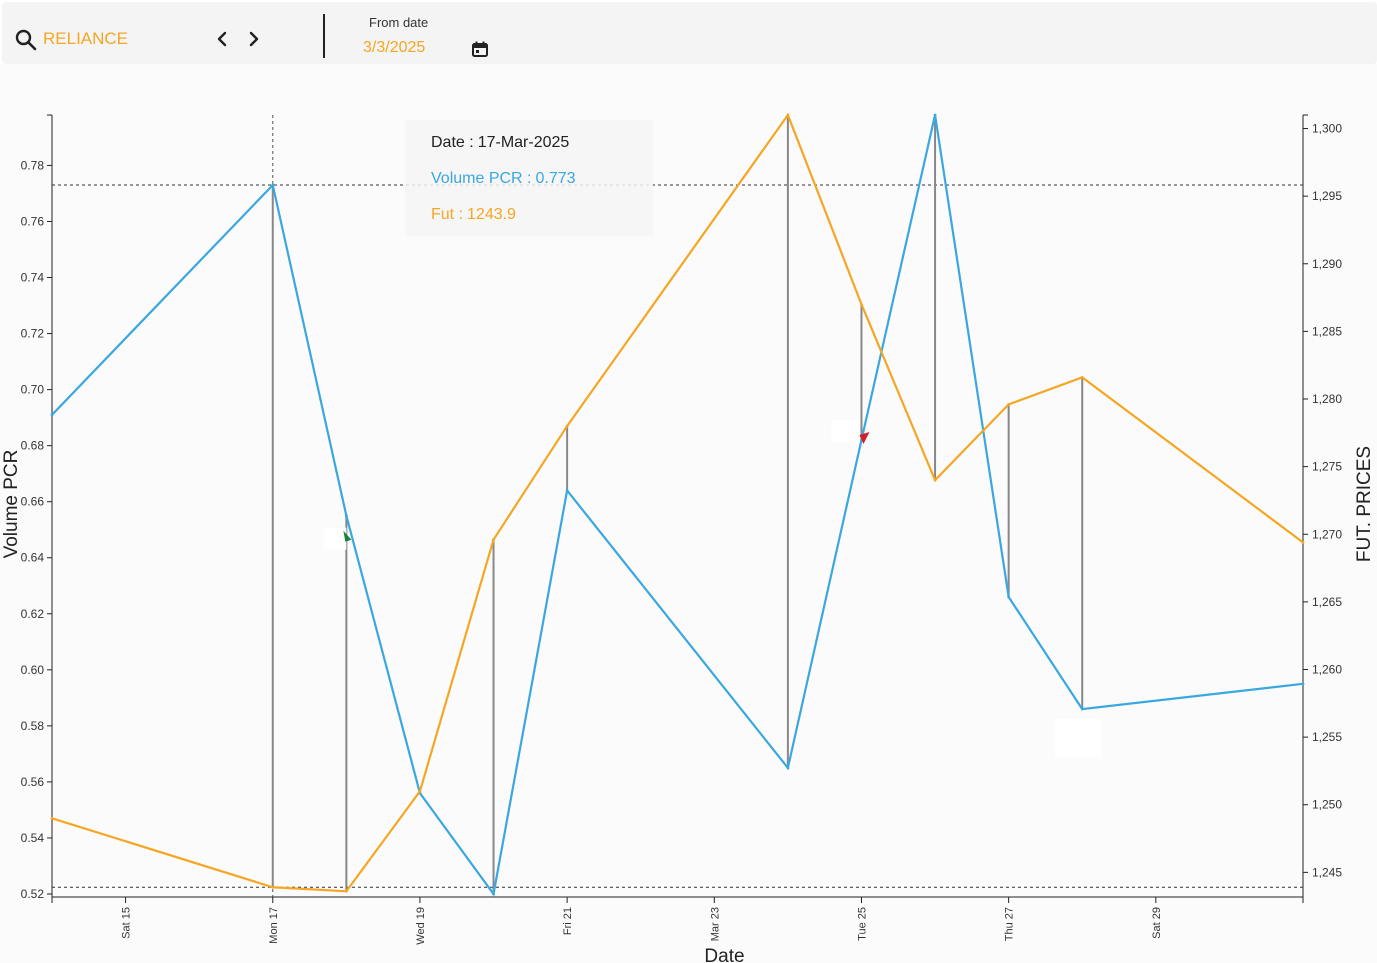 The width and height of the screenshot is (1377, 963). What do you see at coordinates (715, 924) in the screenshot?
I see `x-tick-label: Mar 23` at bounding box center [715, 924].